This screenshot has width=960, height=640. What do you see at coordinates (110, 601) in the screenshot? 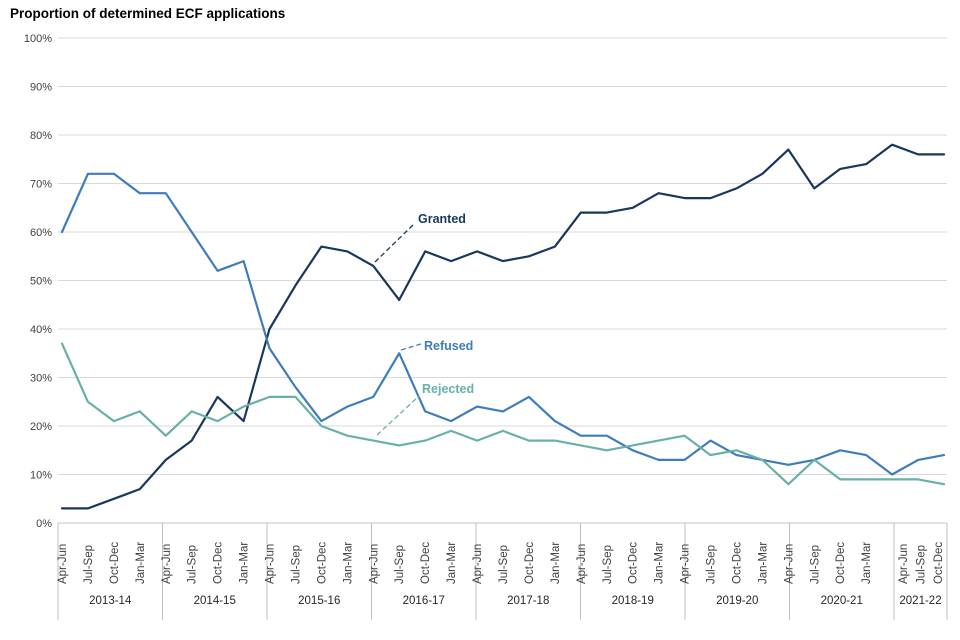
I see `year-label: 2013-14` at bounding box center [110, 601].